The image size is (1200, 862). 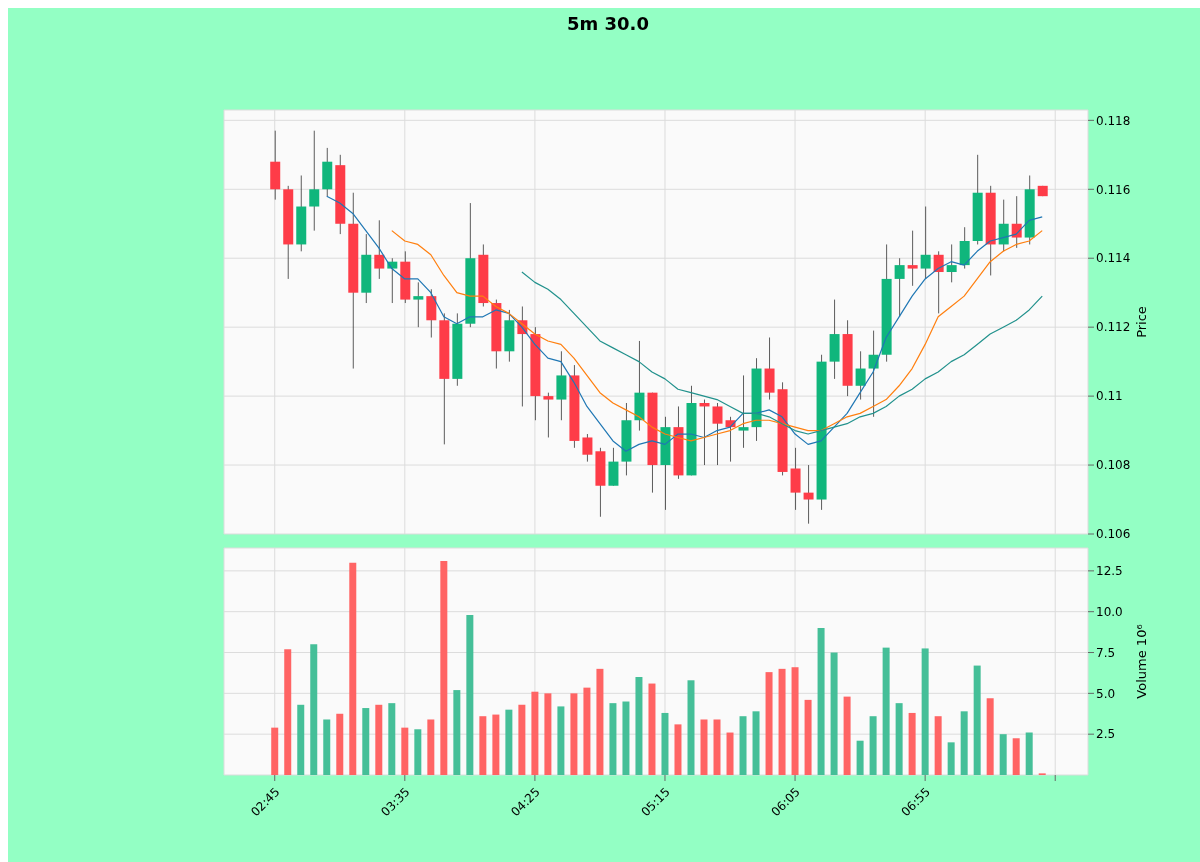 What do you see at coordinates (1109, 396) in the screenshot?
I see `y-tick-label: 0.11` at bounding box center [1109, 396].